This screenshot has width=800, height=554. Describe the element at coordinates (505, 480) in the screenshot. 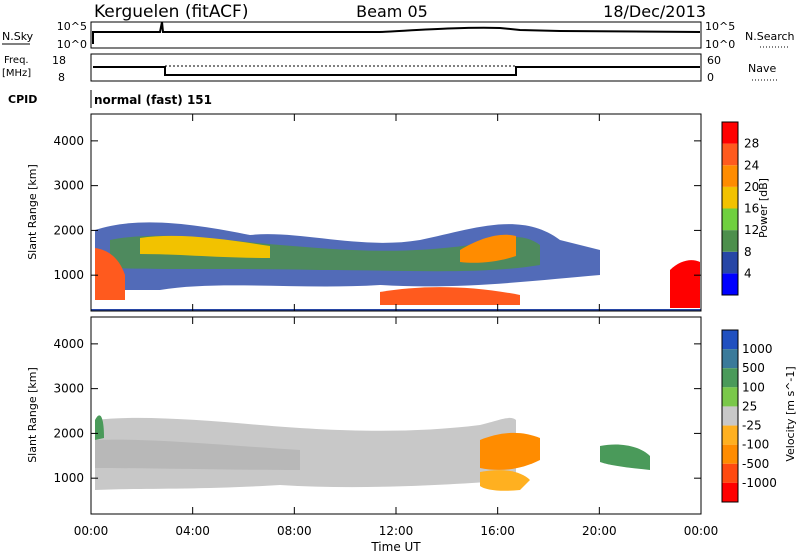

I see `velocity-blob-yellow` at that location.